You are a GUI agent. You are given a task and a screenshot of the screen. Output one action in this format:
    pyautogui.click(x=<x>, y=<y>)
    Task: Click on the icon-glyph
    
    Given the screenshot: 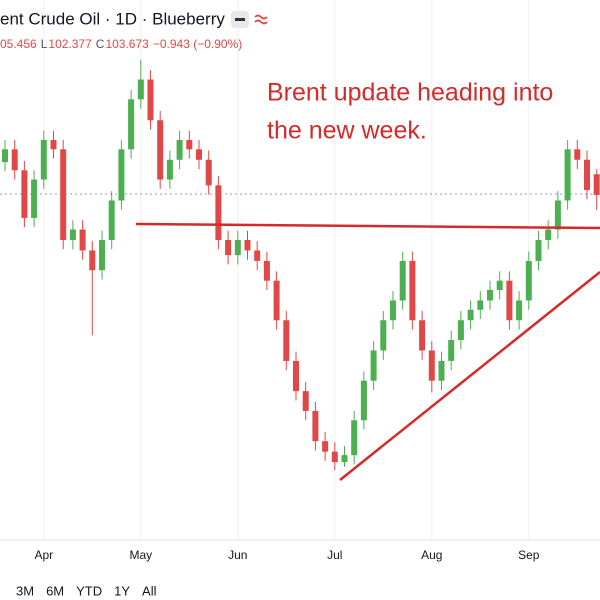 What is the action you would take?
    pyautogui.click(x=240, y=19)
    